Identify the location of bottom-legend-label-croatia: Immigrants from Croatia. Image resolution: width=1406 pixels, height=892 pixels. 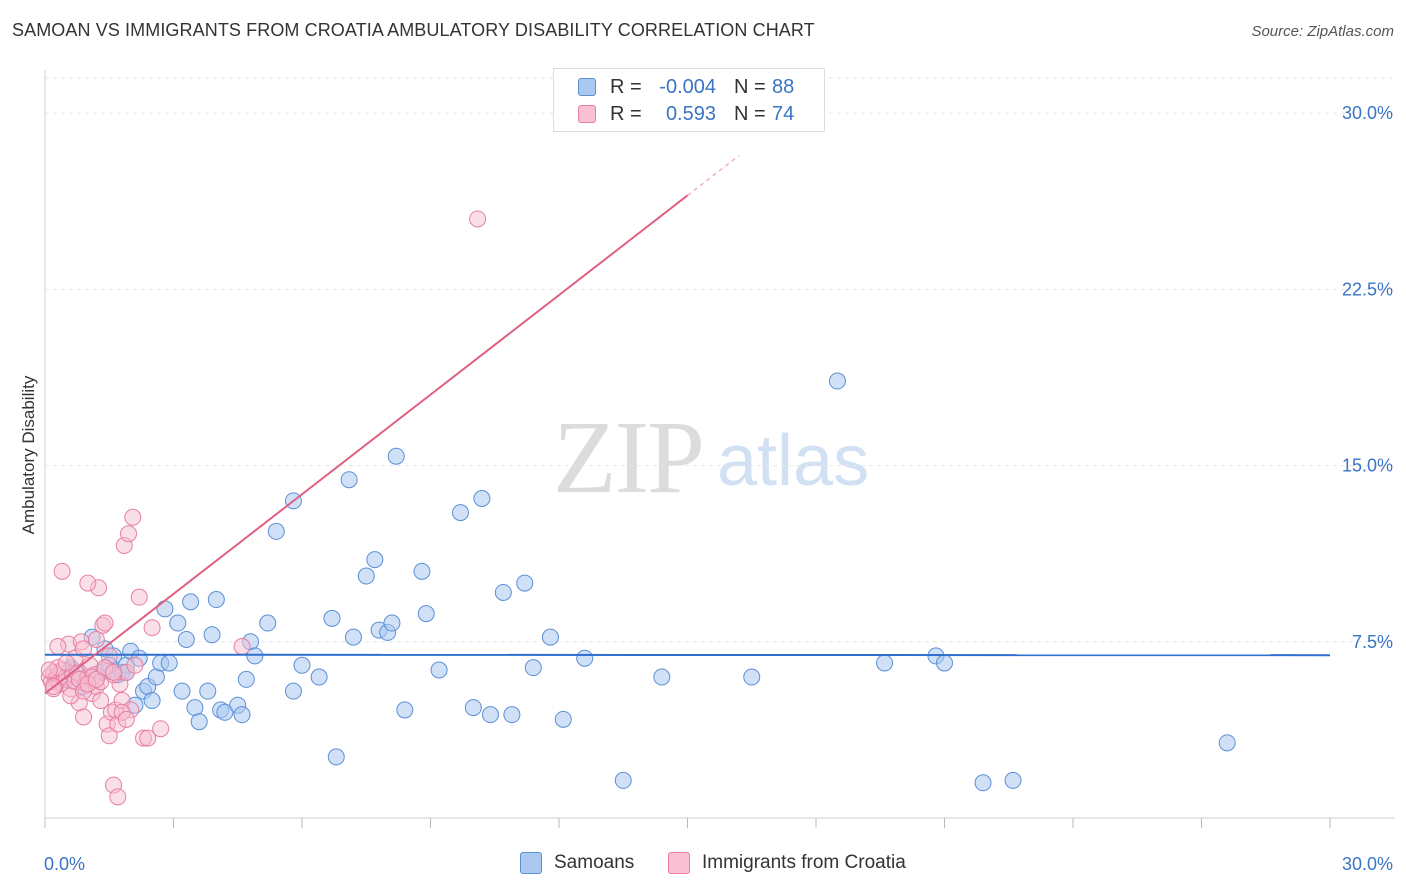
(804, 862).